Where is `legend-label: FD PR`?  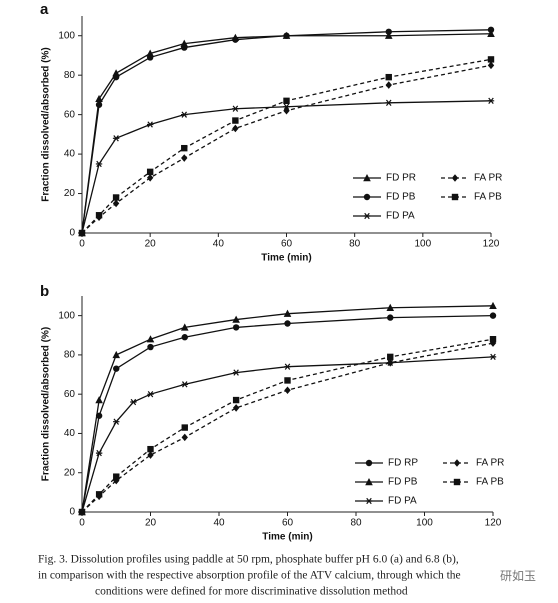 legend-label: FD PR is located at coordinates (401, 178).